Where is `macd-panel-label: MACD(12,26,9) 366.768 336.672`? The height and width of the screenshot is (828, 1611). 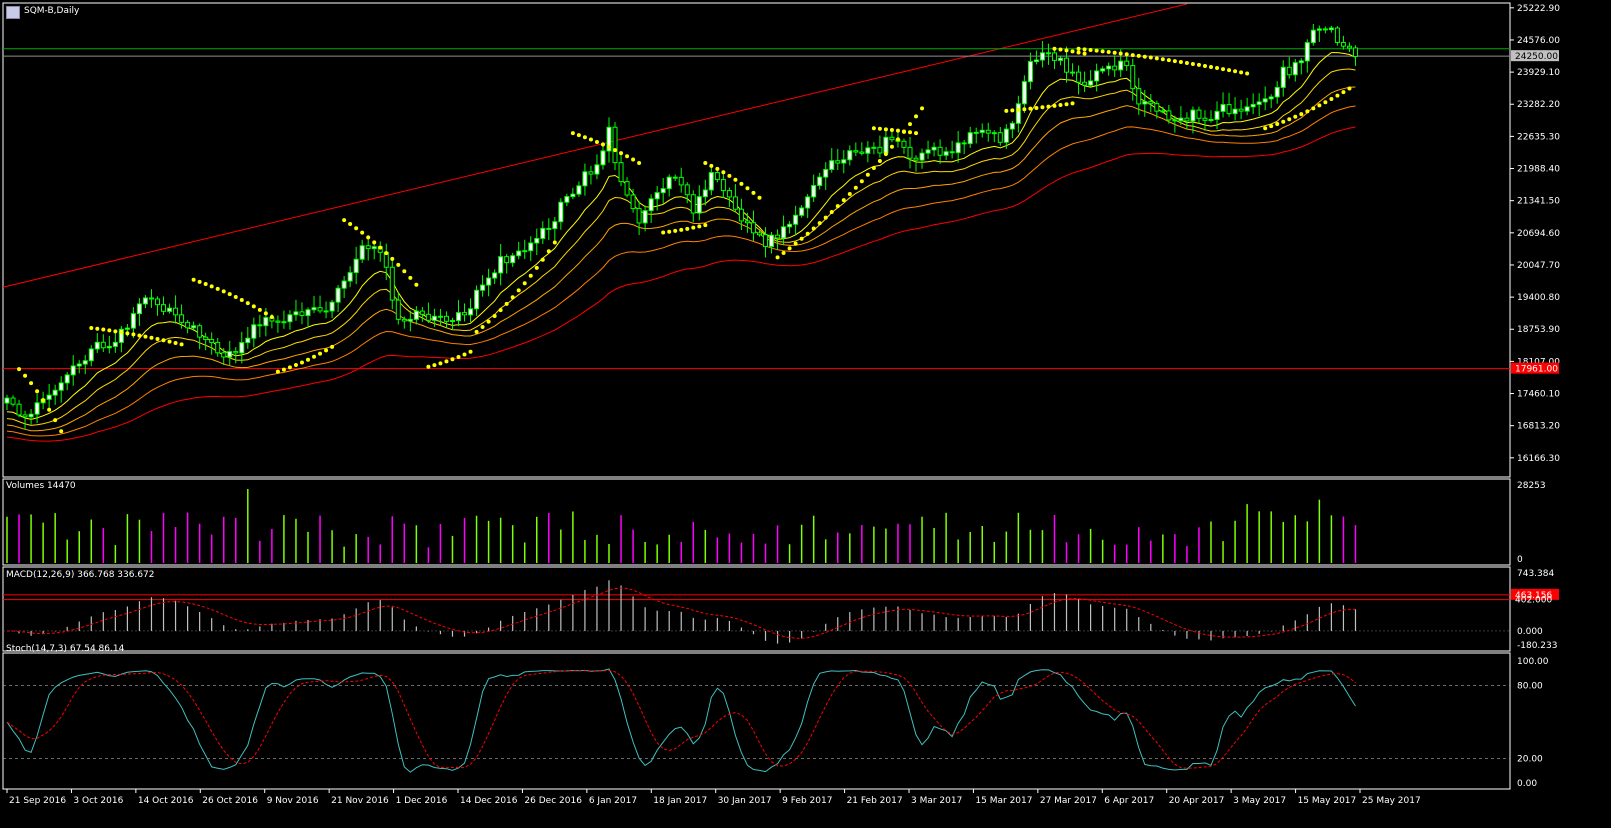 macd-panel-label: MACD(12,26,9) 366.768 336.672 is located at coordinates (80, 575).